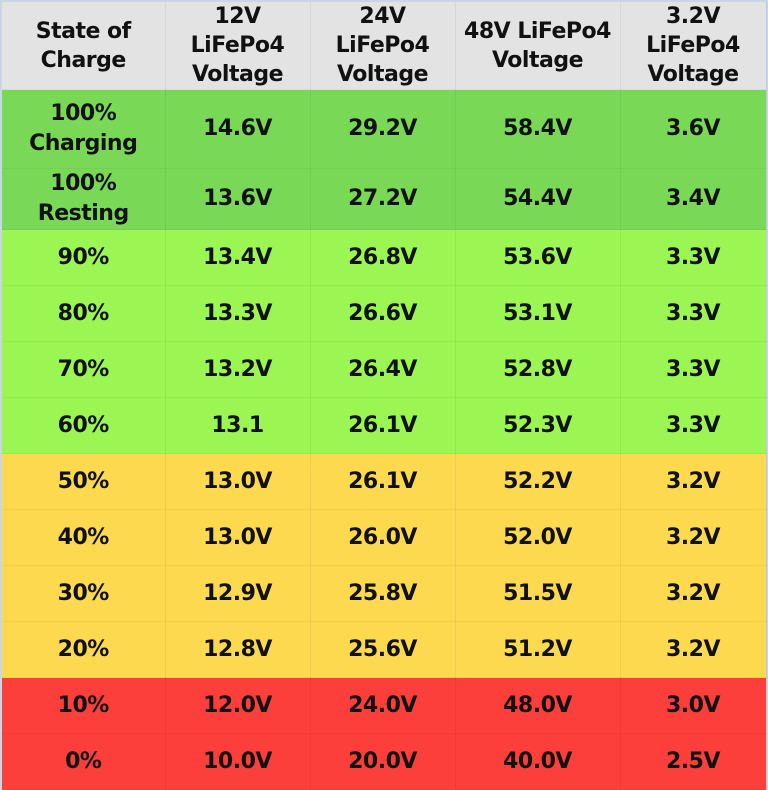 The image size is (768, 790). I want to click on v24-cell: 26.6V, so click(383, 313).